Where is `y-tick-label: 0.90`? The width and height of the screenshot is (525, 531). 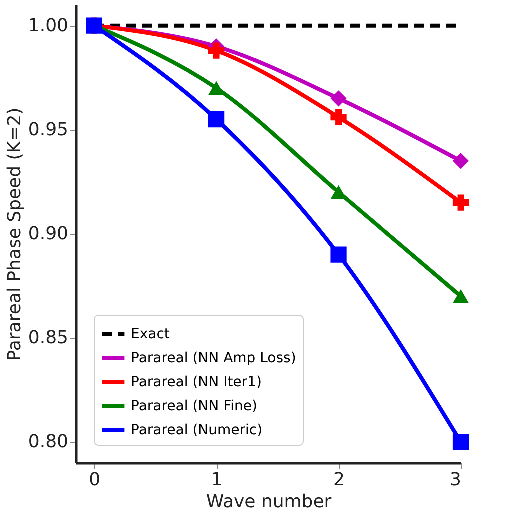
y-tick-label: 0.90 is located at coordinates (48, 234).